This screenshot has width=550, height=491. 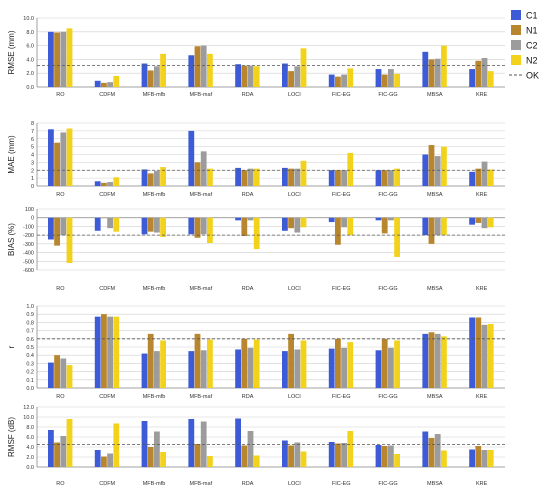 I want to click on bar-N2-CDFM, so click(x=116, y=445).